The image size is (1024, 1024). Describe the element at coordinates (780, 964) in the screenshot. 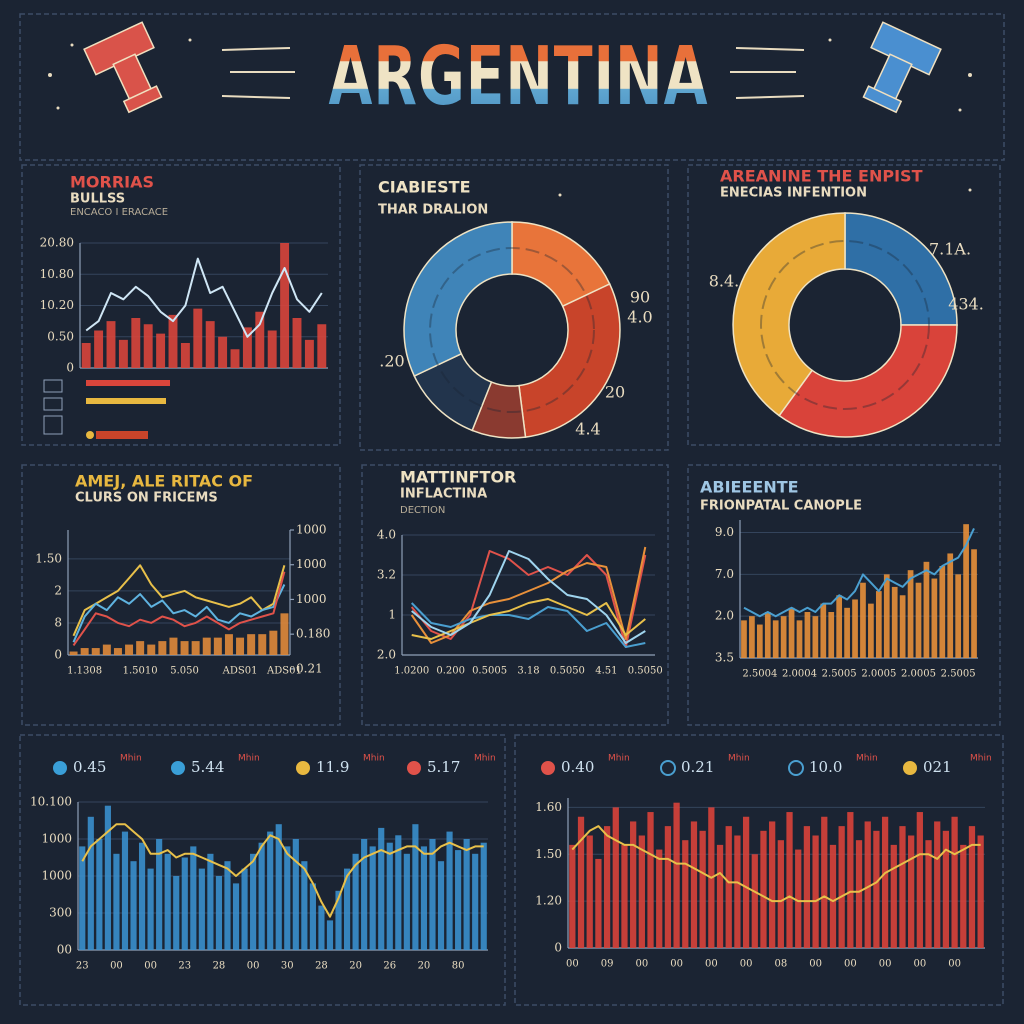

I see `x-tick-label: 08` at that location.